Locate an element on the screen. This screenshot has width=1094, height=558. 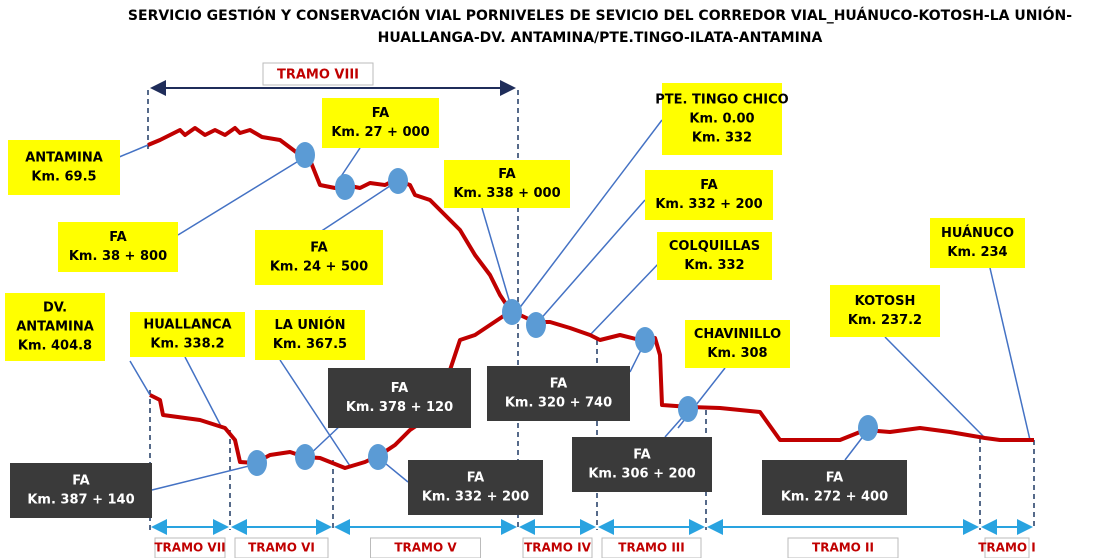
label-text: Km. 308 is located at coordinates (737, 353).